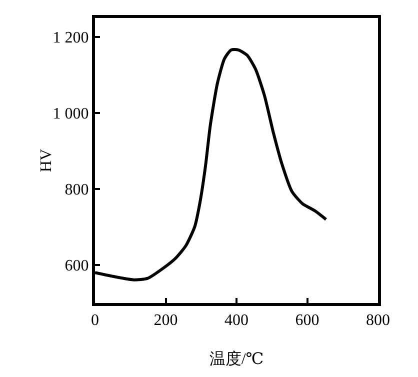 The width and height of the screenshot is (418, 377). What do you see at coordinates (236, 359) in the screenshot?
I see `x-axis-title: 温度/℃` at bounding box center [236, 359].